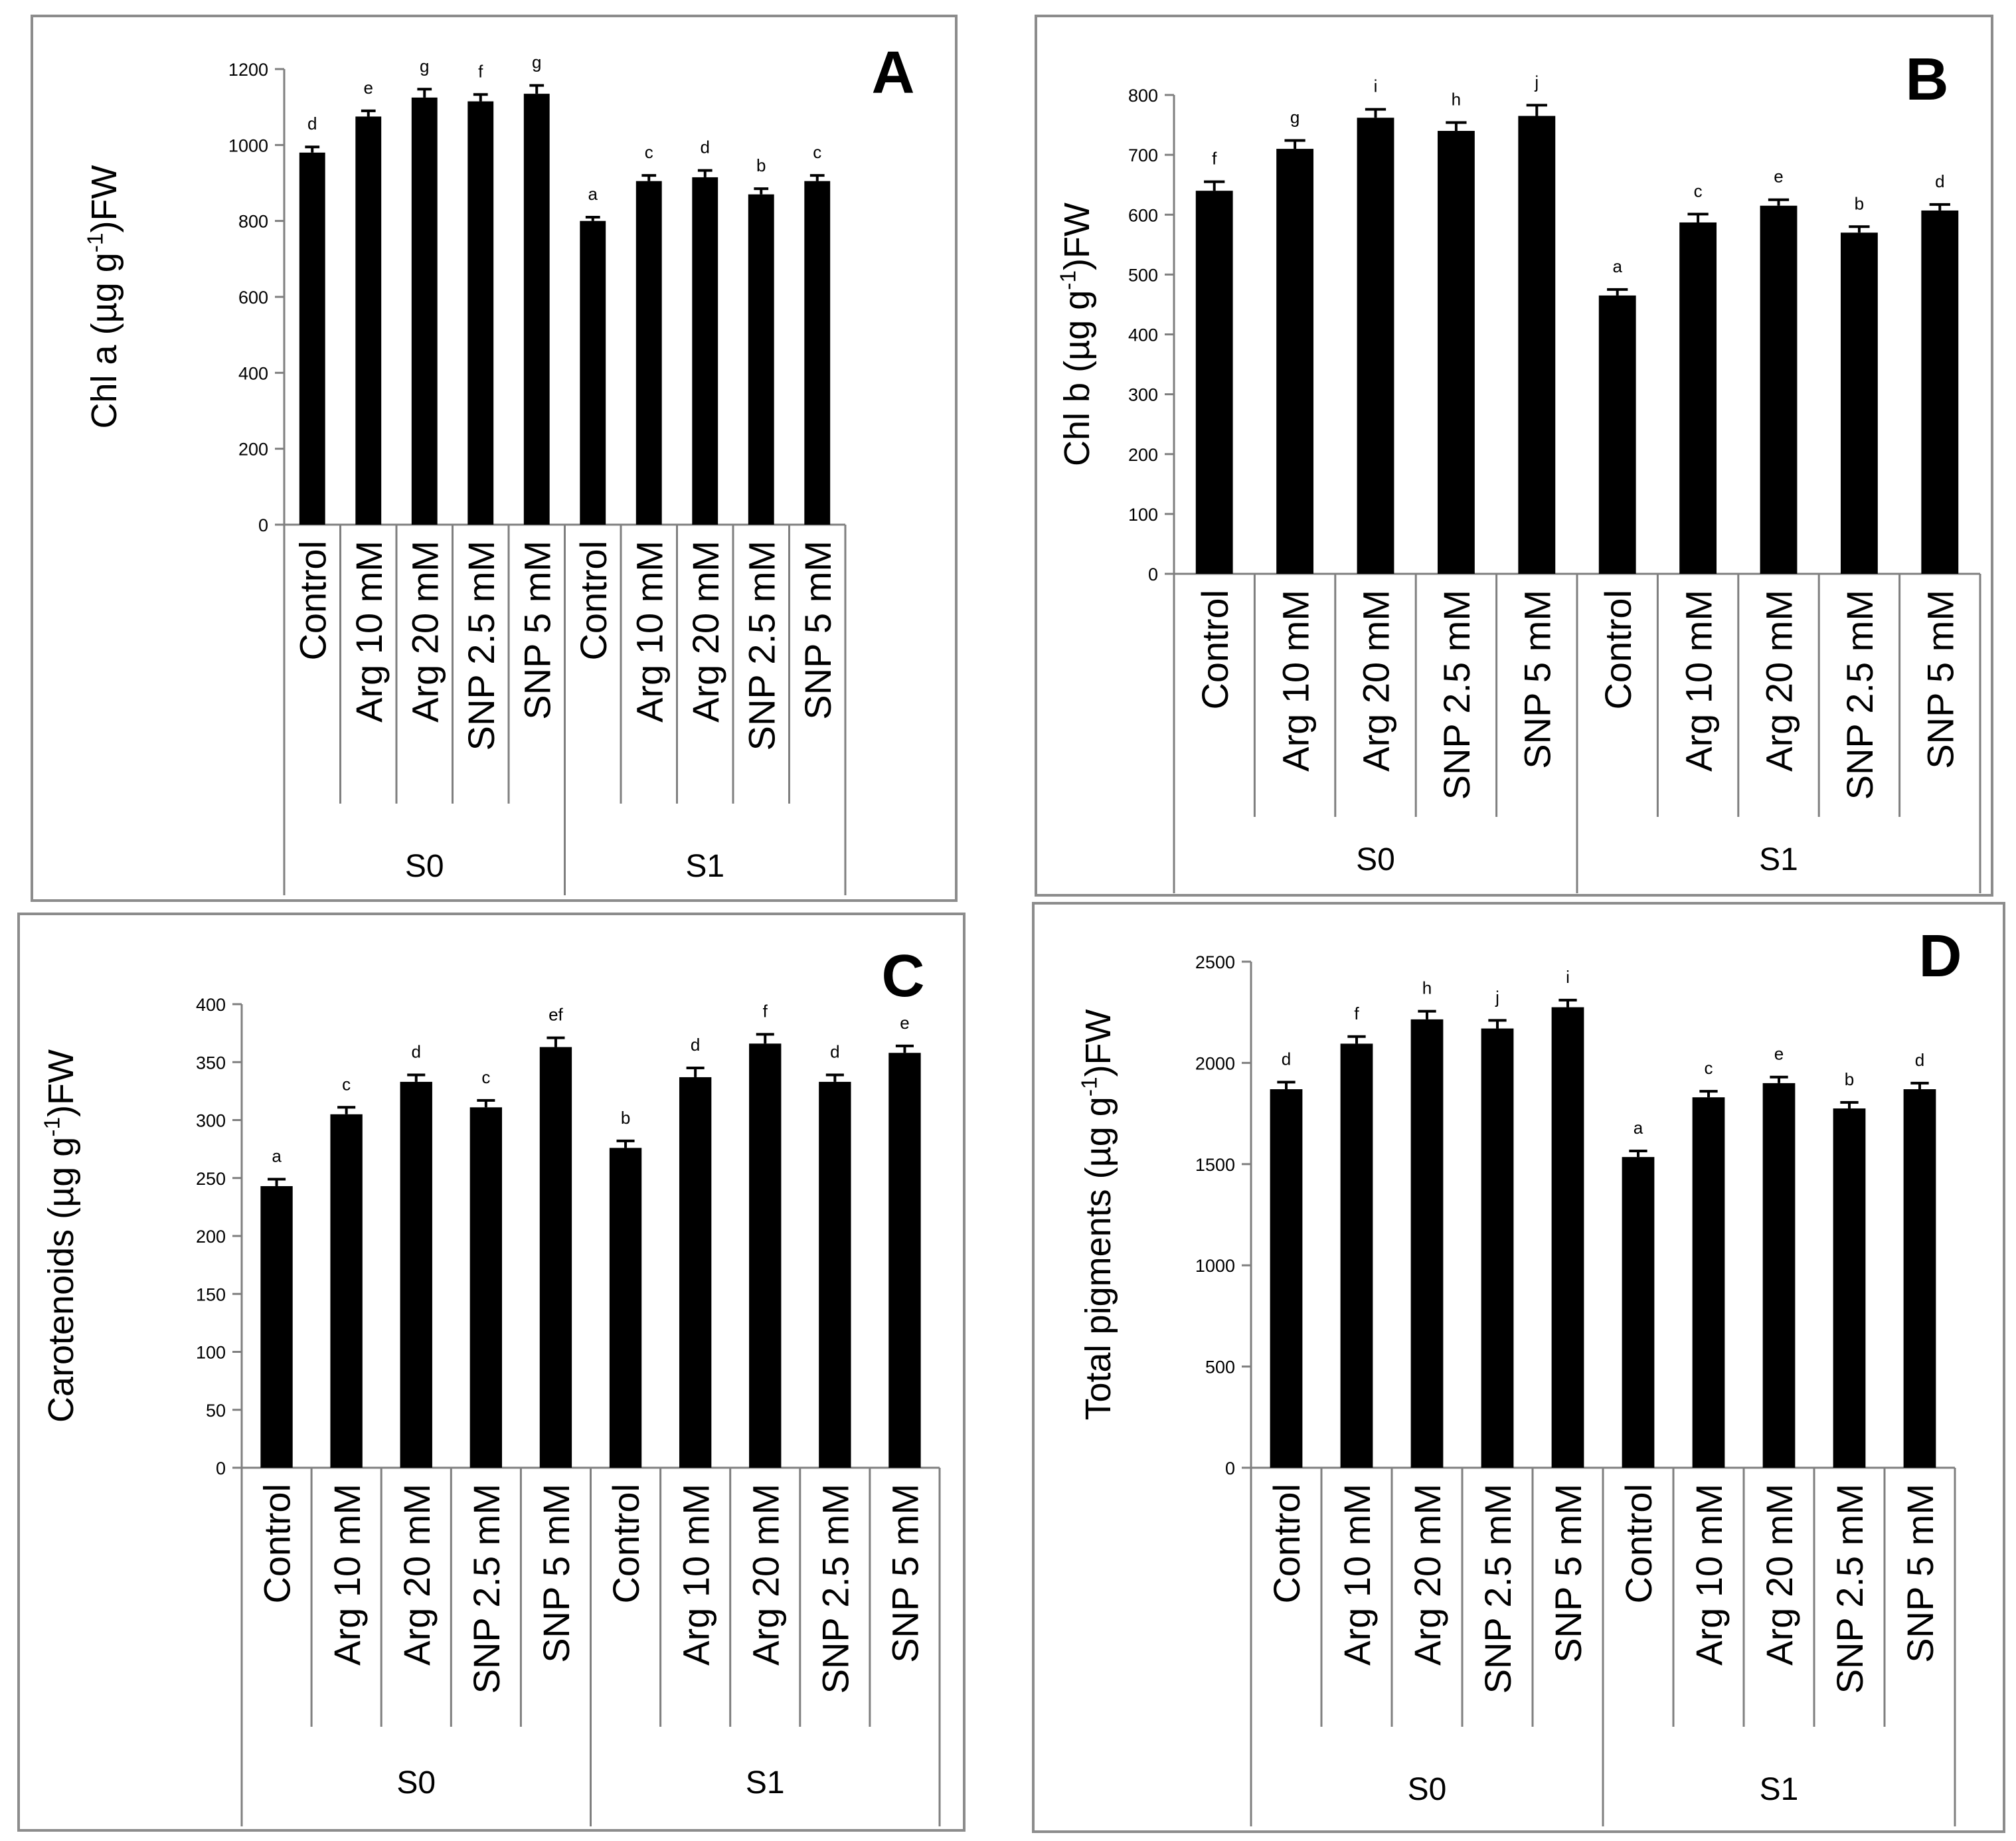 Image resolution: width=2016 pixels, height=1841 pixels. Describe the element at coordinates (253, 450) in the screenshot. I see `y-tick-label: 200` at that location.